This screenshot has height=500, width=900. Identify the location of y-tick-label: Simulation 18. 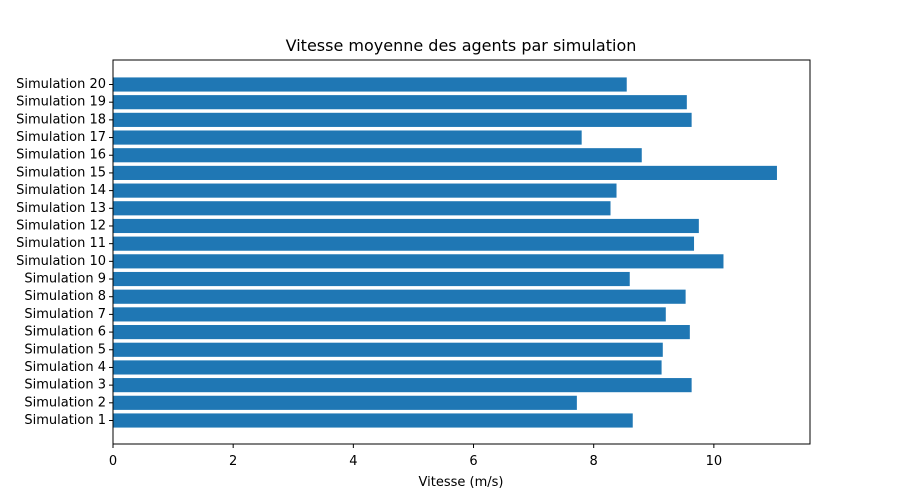
(61, 119).